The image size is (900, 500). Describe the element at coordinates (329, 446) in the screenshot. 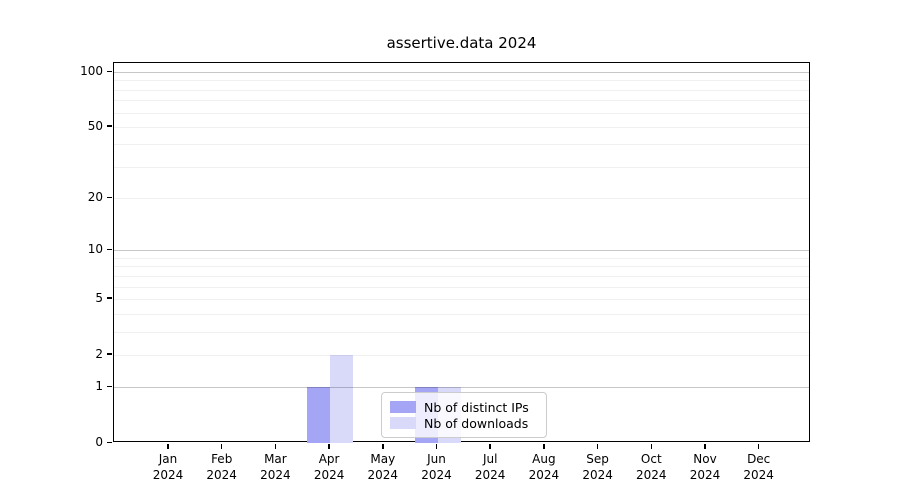

I see `x-tick-mark-apr` at that location.